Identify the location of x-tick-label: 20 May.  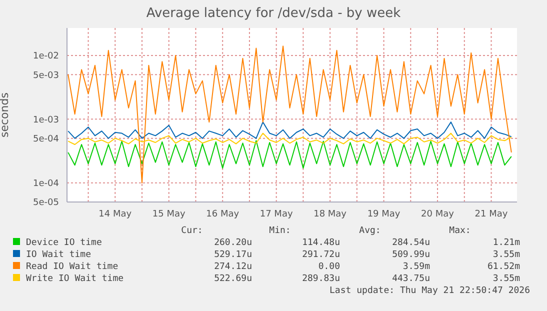
(438, 214).